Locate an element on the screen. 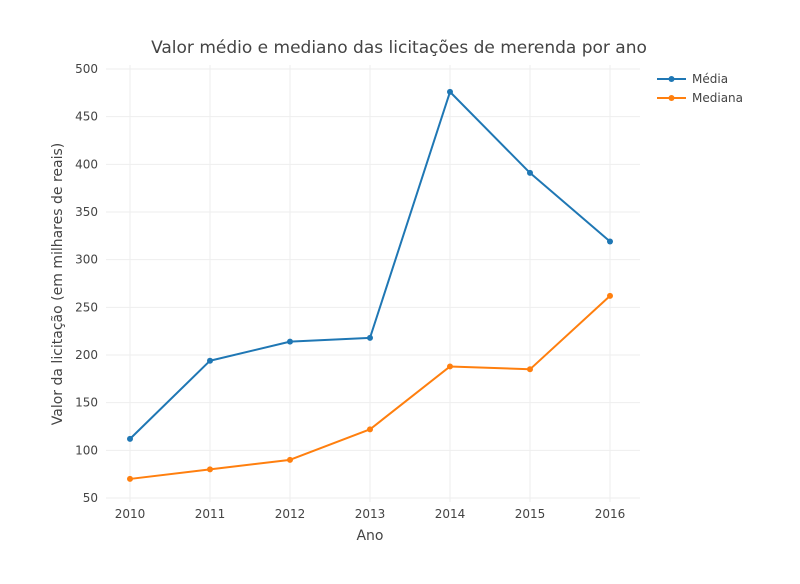 The height and width of the screenshot is (584, 800). y-axis-ticks: 50 100 150 200 250 300 350 400 450 500 is located at coordinates (86, 283).